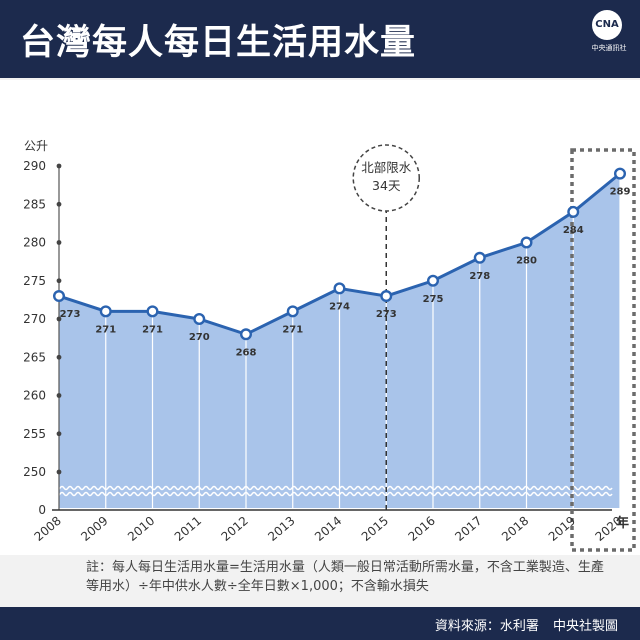 The height and width of the screenshot is (640, 640). Describe the element at coordinates (607, 25) in the screenshot. I see `logo-badge: CNA` at that location.